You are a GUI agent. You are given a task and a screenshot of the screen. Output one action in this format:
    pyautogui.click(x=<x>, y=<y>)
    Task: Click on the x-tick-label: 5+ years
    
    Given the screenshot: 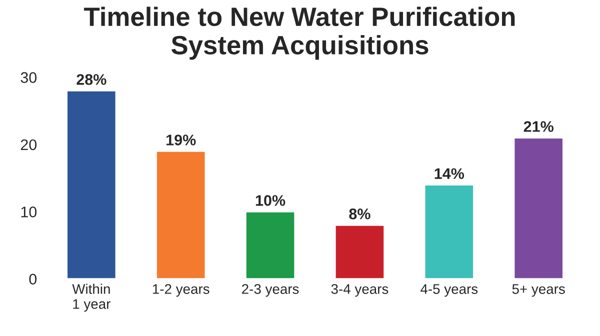 What is the action you would take?
    pyautogui.click(x=538, y=290)
    